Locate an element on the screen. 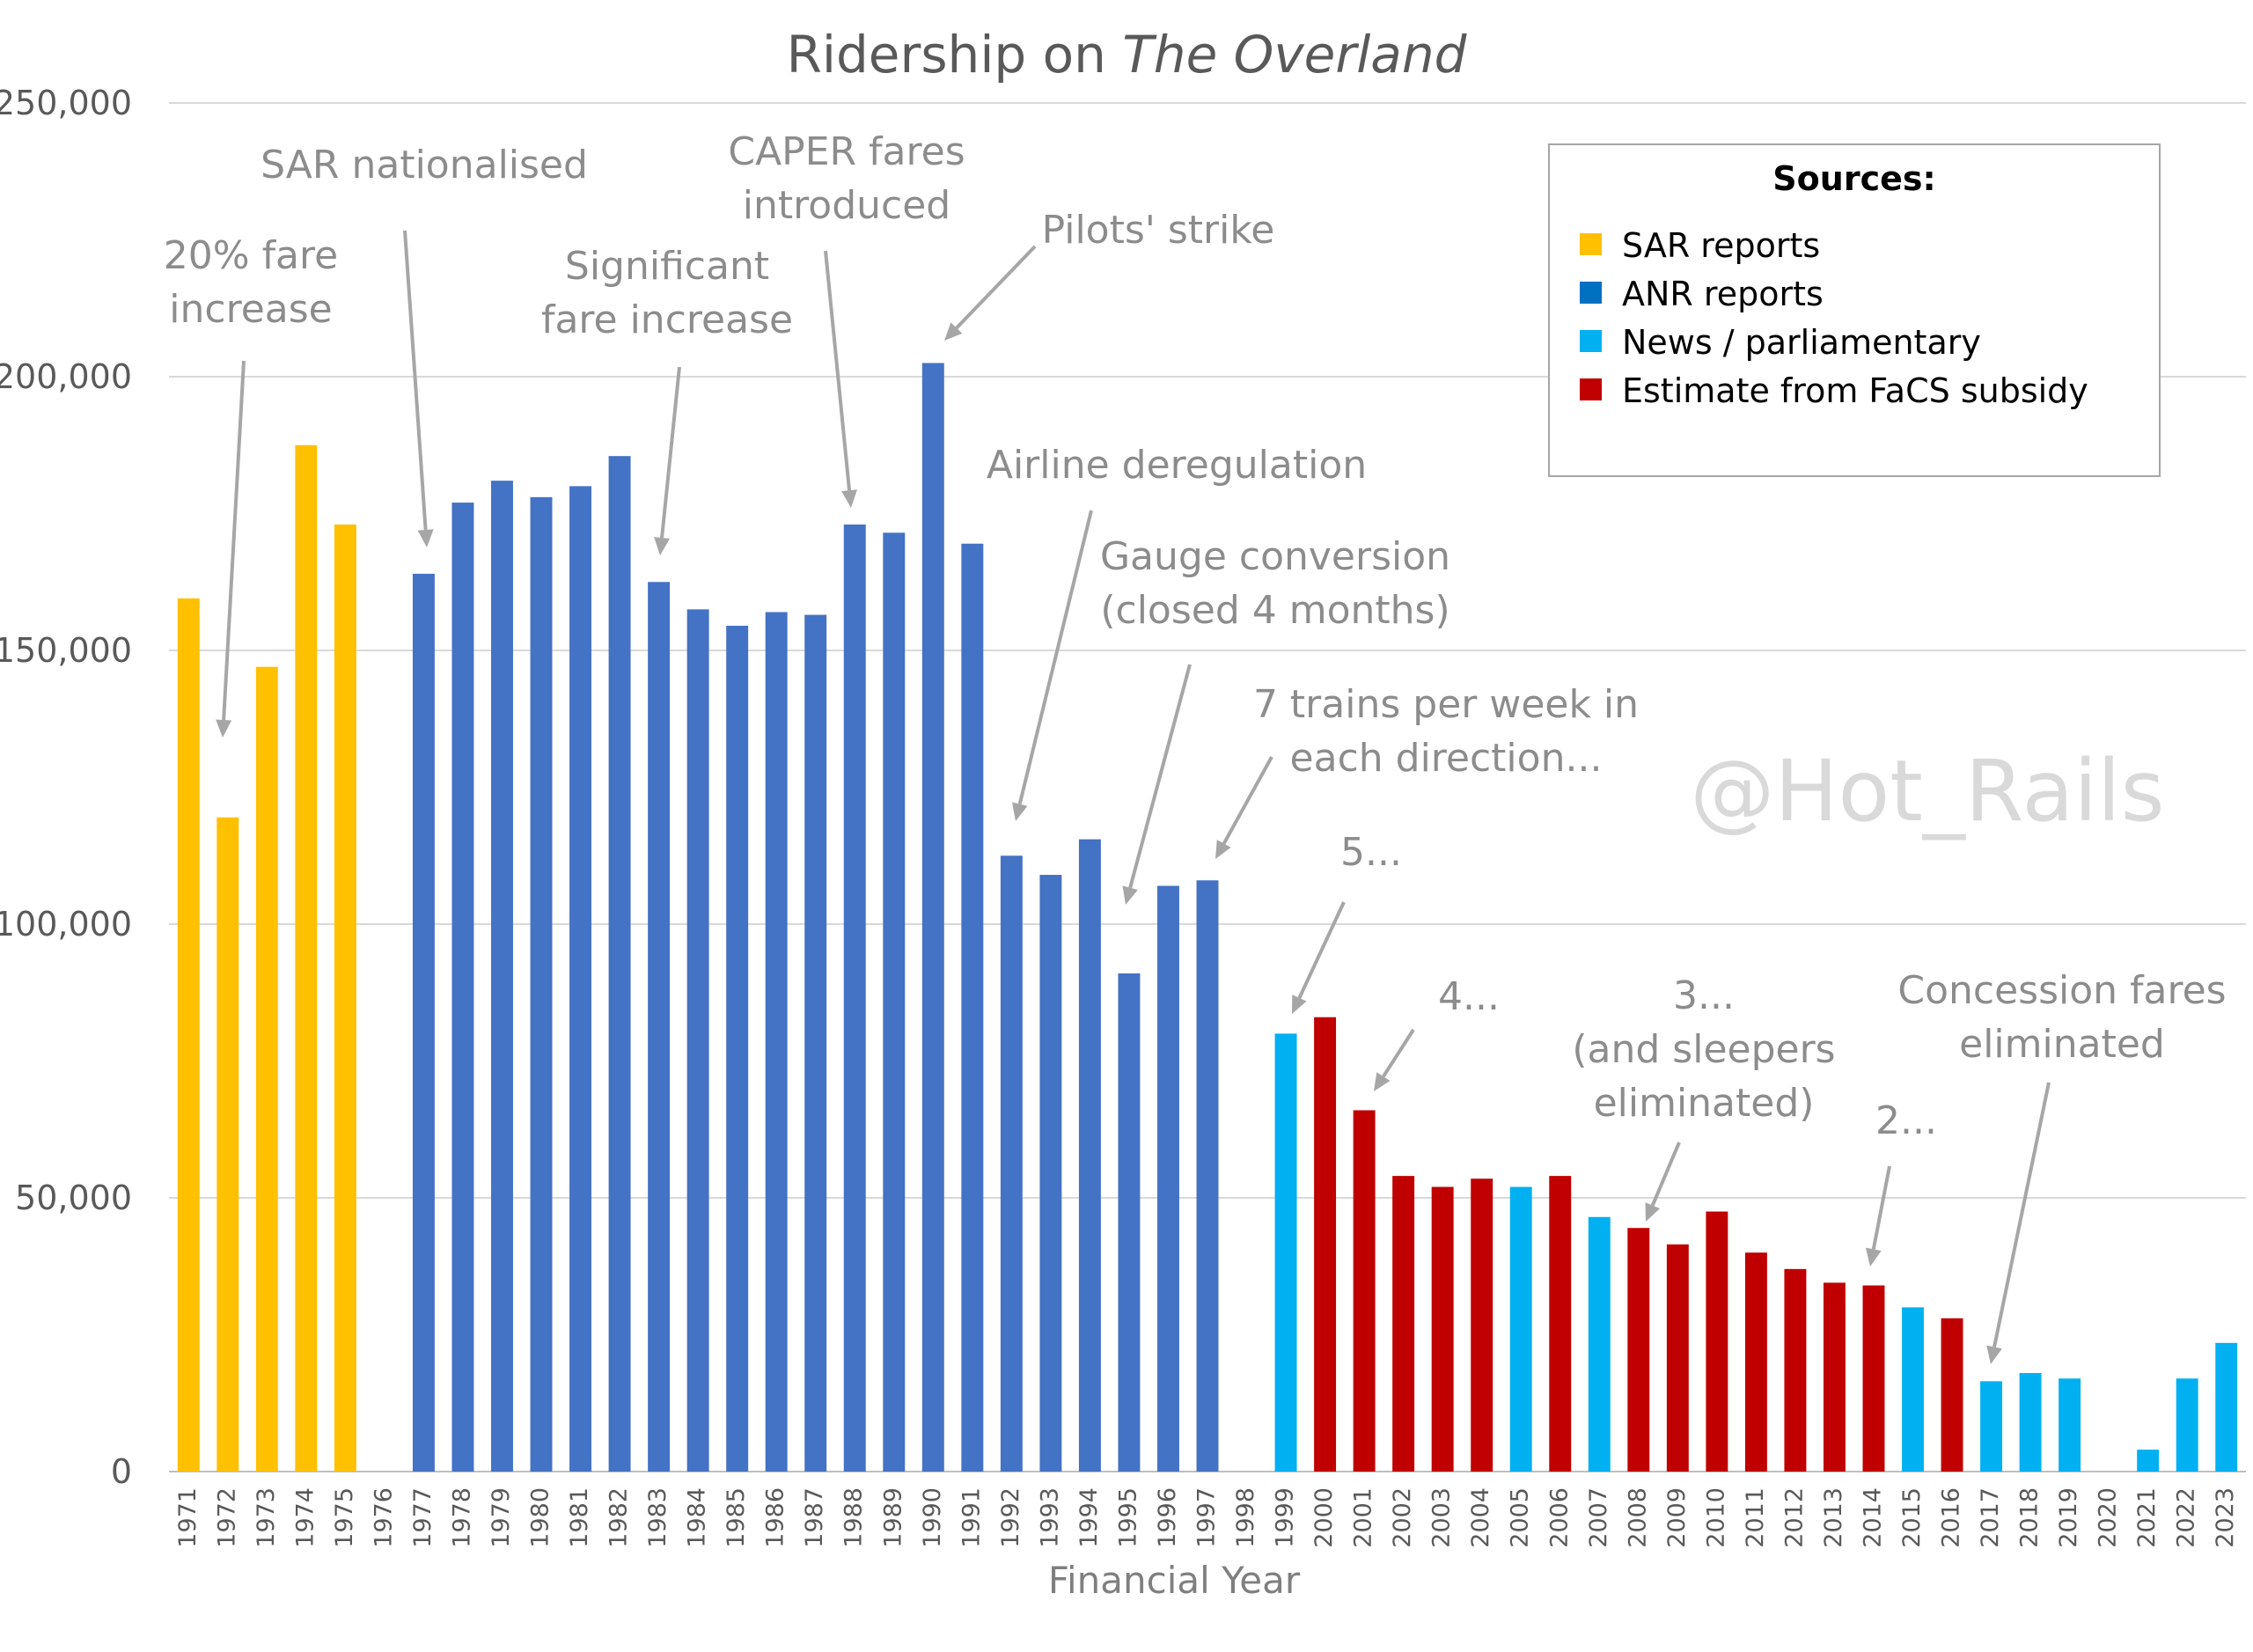 The image size is (2253, 1652). x-tick-label: 1972 is located at coordinates (226, 1517).